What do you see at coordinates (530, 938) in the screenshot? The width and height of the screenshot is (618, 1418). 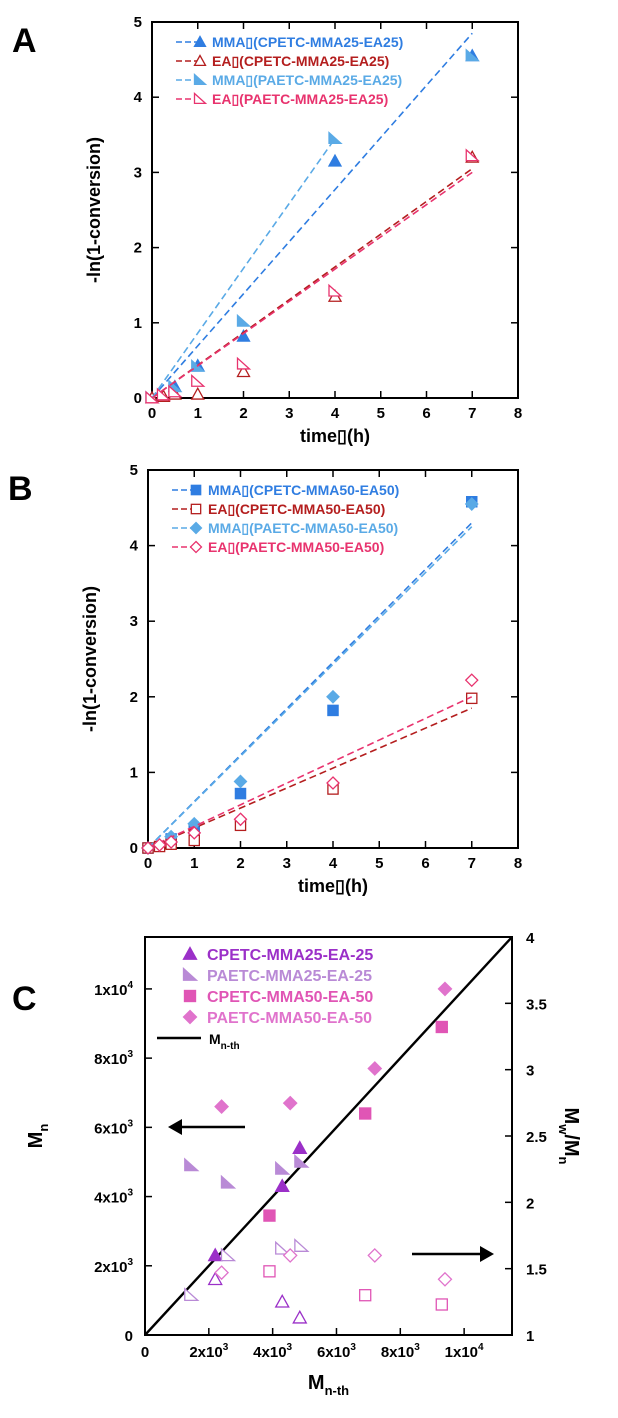 I see `y2-tick-label: 4` at bounding box center [530, 938].